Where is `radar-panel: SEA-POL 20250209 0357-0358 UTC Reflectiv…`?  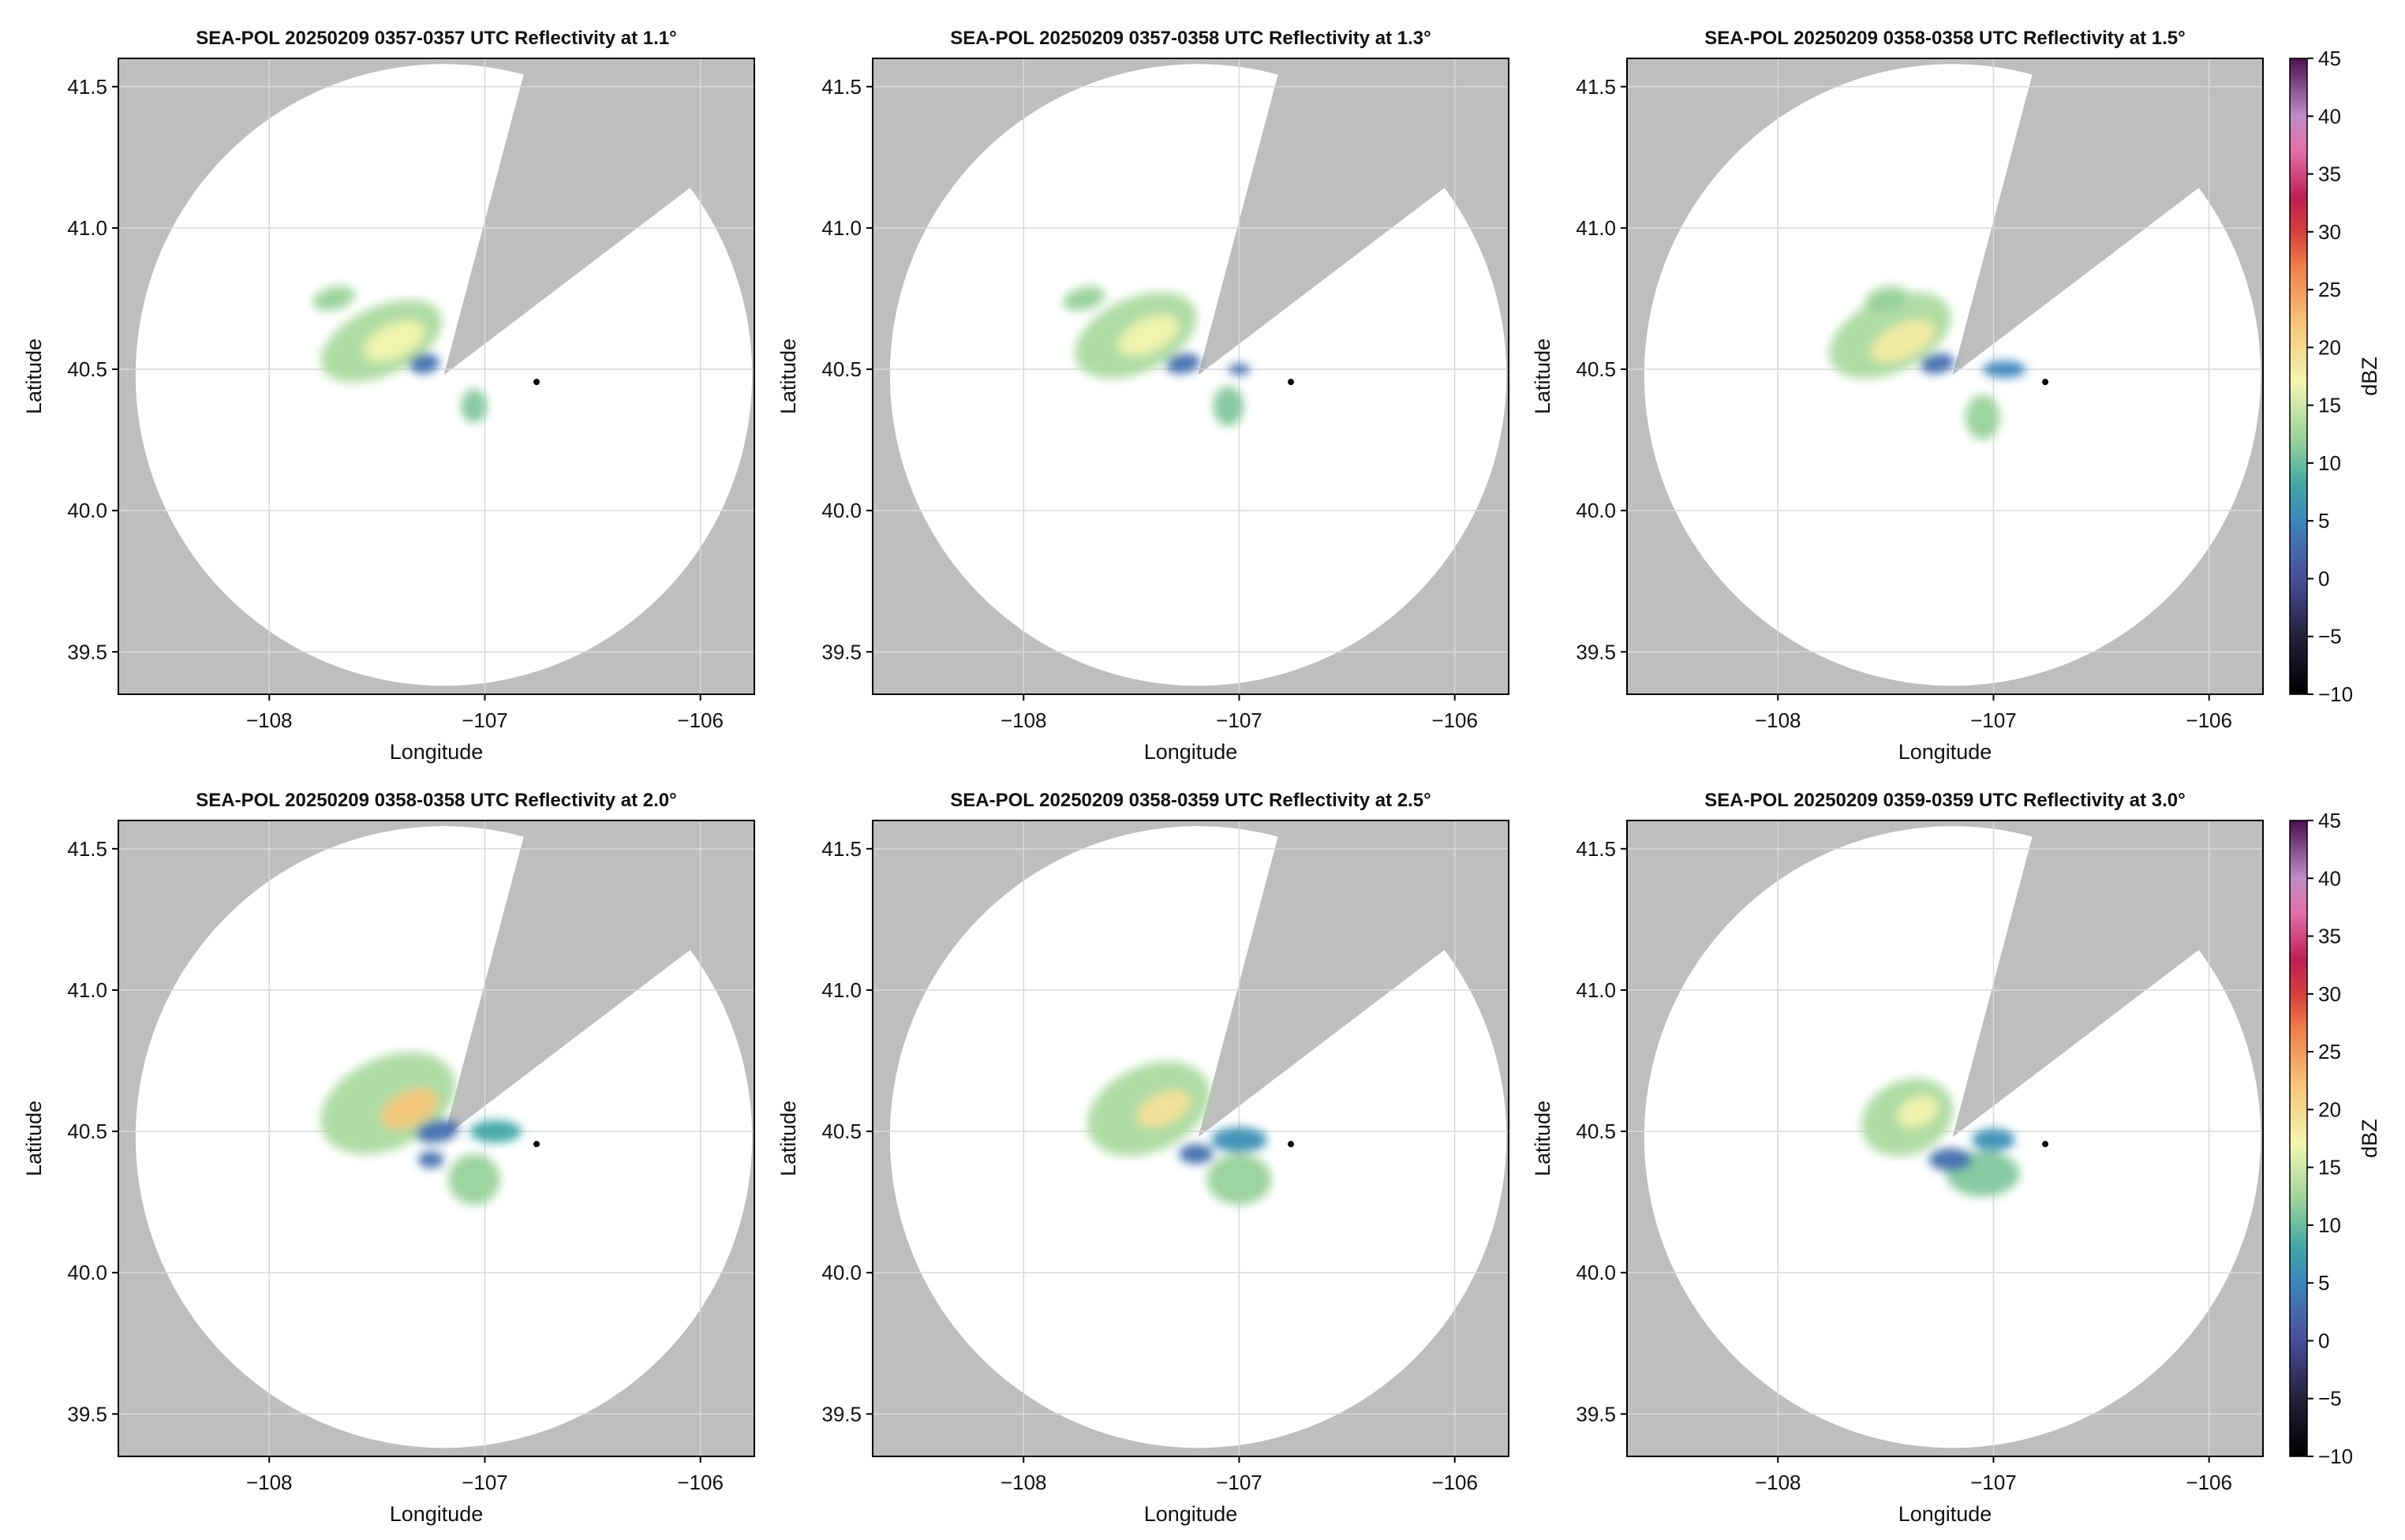
radar-panel: SEA-POL 20250209 0357-0358 UTC Reflectiv… is located at coordinates (1143, 396).